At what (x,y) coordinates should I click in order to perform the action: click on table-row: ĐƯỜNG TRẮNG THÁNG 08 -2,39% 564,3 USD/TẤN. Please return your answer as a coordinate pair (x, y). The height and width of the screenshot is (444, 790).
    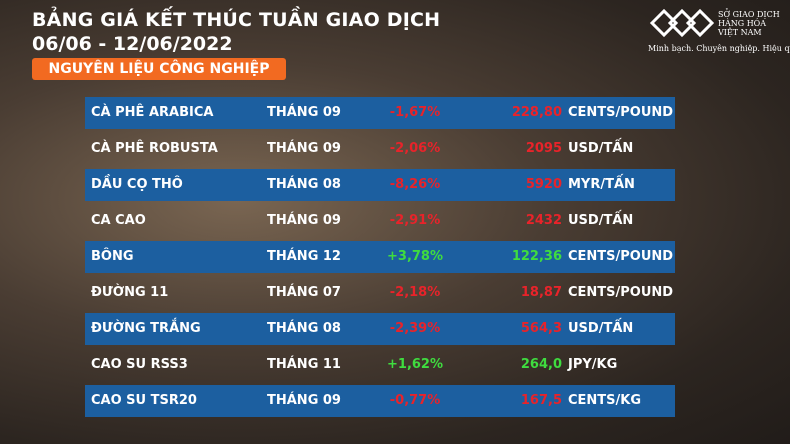
    Looking at the image, I should click on (380, 329).